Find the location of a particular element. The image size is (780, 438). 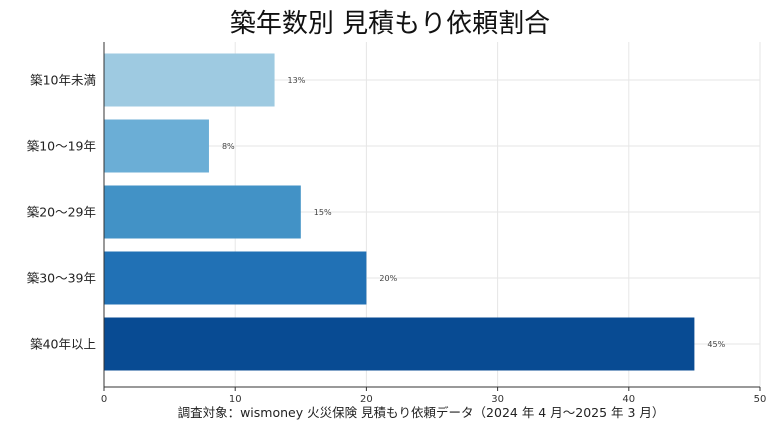

chart-title: 築年数別 見積もり依頼割合 is located at coordinates (390, 24).